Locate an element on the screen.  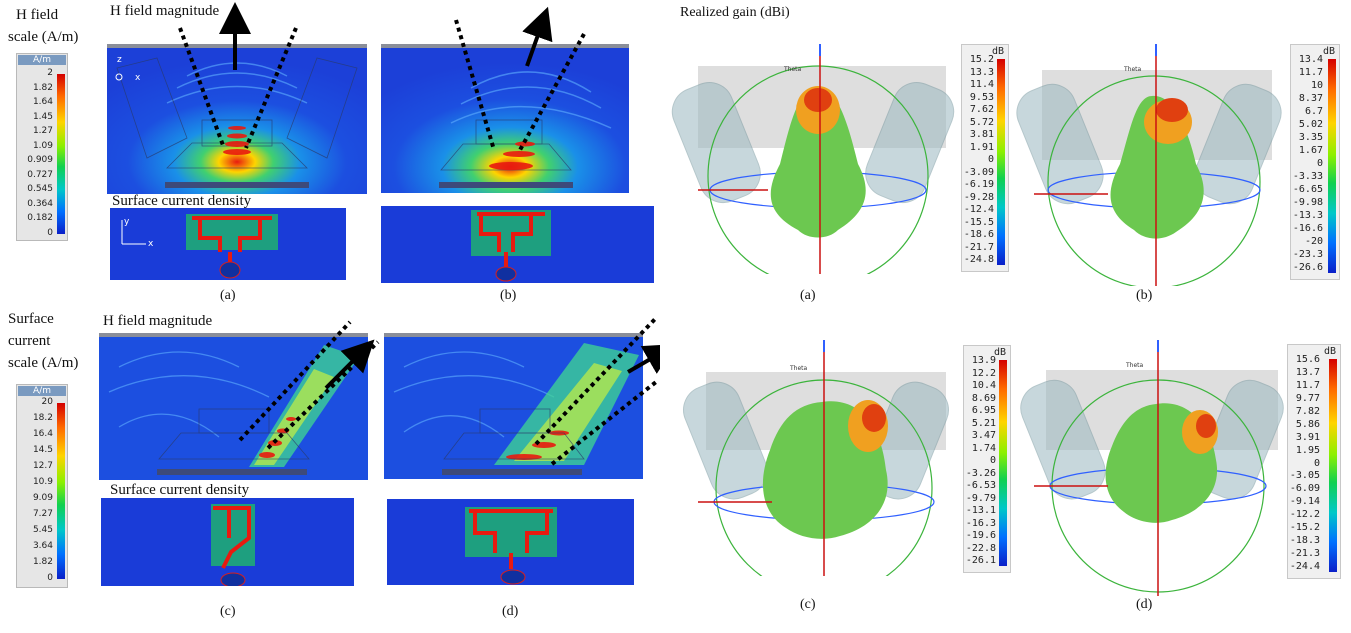
gain-scale-tick: -12.4 is located at coordinates (978, 209).